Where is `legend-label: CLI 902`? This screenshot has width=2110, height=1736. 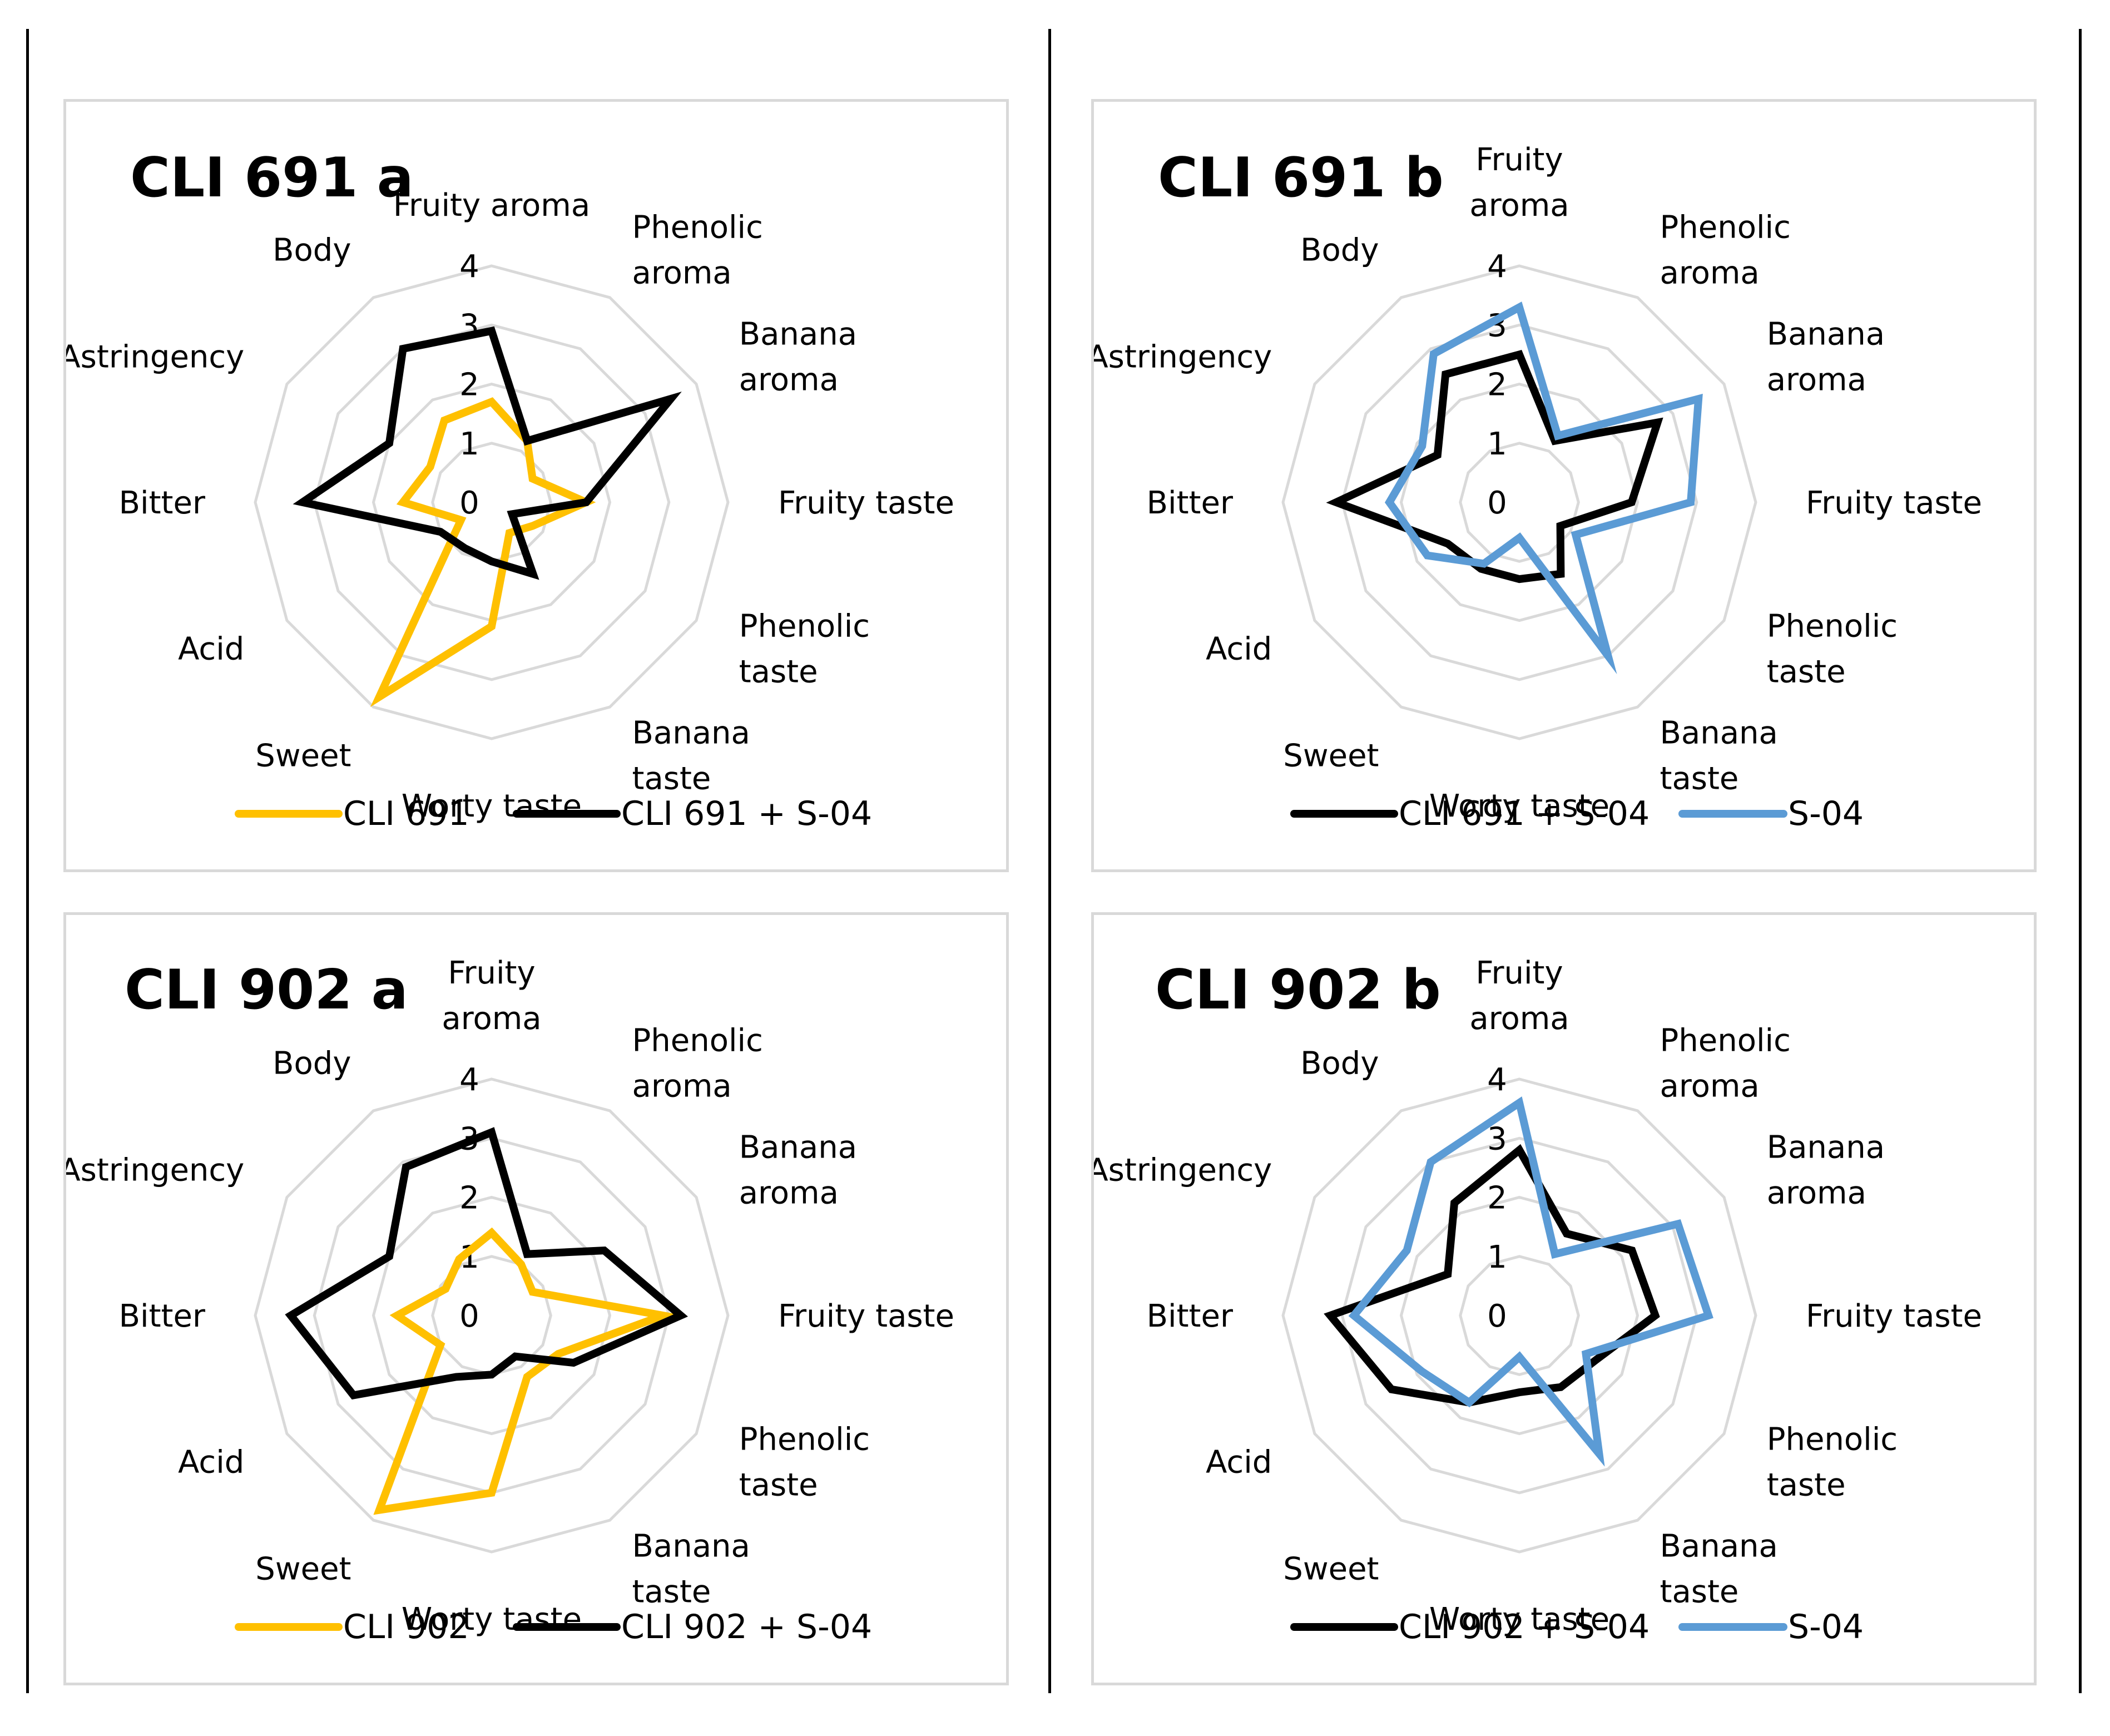
legend-label: CLI 902 is located at coordinates (406, 1627).